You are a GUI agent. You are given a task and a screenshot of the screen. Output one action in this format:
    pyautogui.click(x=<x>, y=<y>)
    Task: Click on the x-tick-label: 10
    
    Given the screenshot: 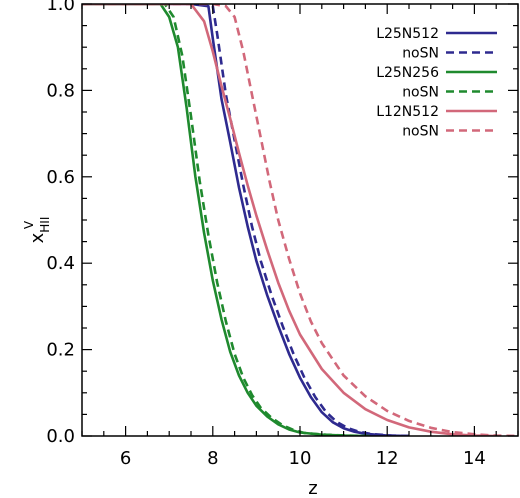 What is the action you would take?
    pyautogui.click(x=300, y=458)
    